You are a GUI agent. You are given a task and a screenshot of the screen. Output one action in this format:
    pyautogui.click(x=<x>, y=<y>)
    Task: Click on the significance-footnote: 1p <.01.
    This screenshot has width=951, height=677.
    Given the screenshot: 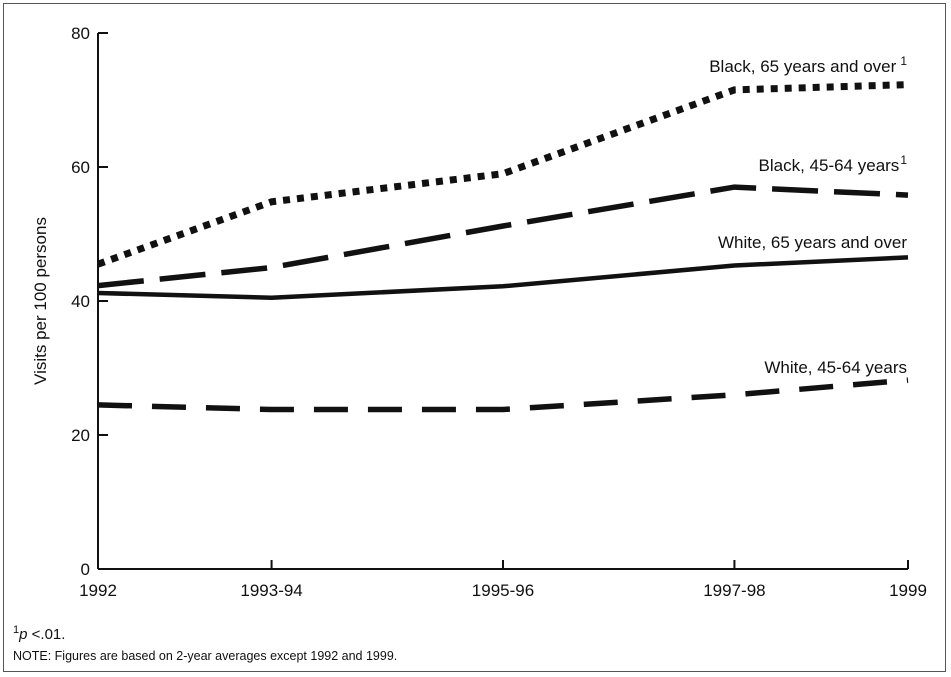 What is the action you would take?
    pyautogui.click(x=39, y=633)
    